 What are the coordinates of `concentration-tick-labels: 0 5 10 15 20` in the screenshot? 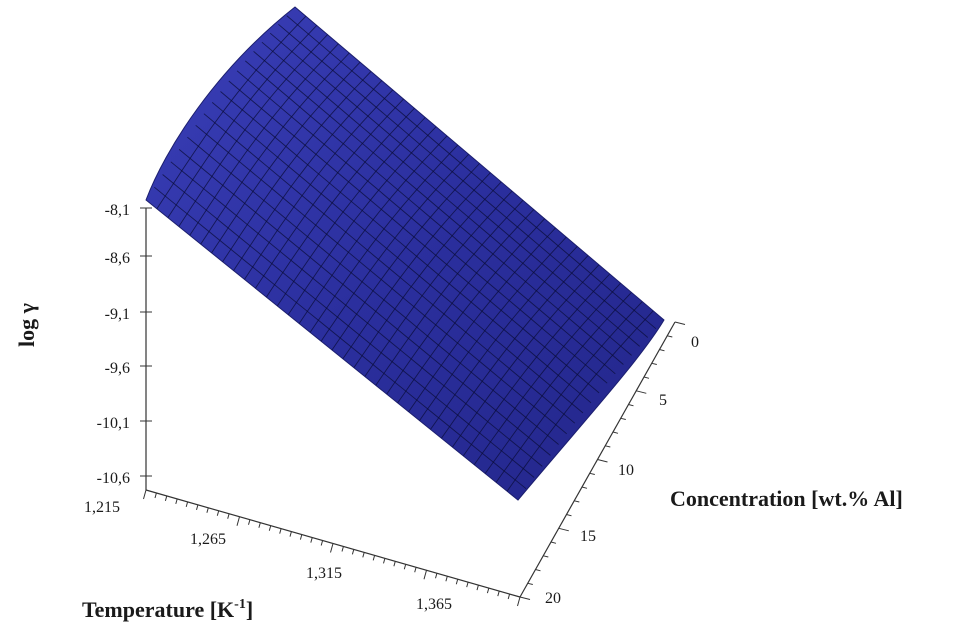 It's located at (622, 470).